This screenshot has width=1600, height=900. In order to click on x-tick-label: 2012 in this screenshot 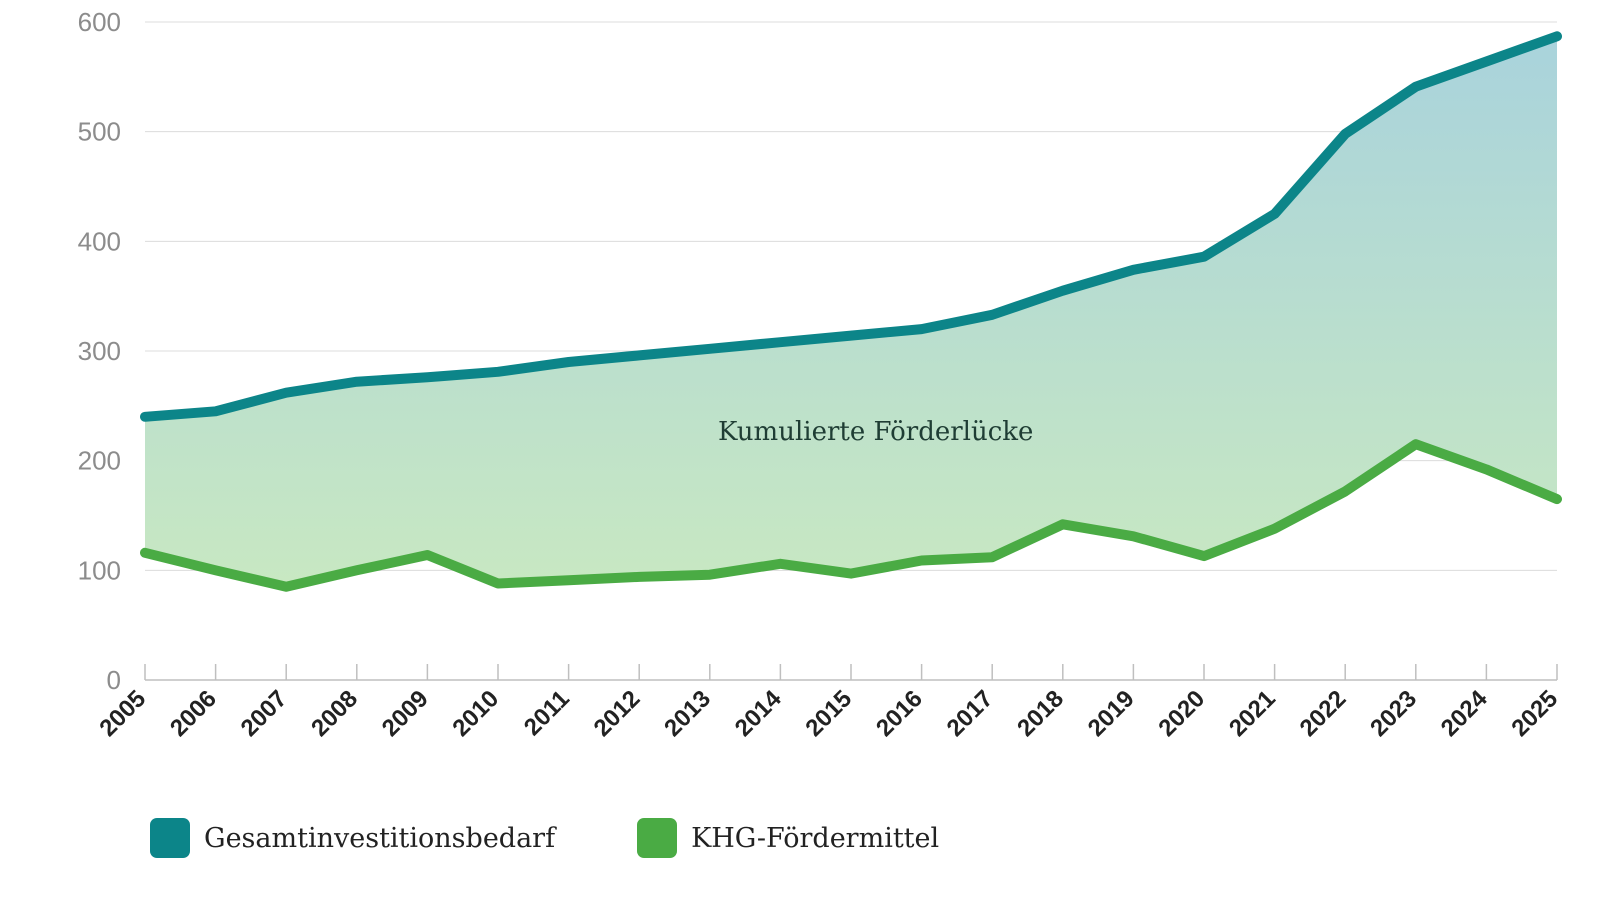, I will do `click(617, 713)`.